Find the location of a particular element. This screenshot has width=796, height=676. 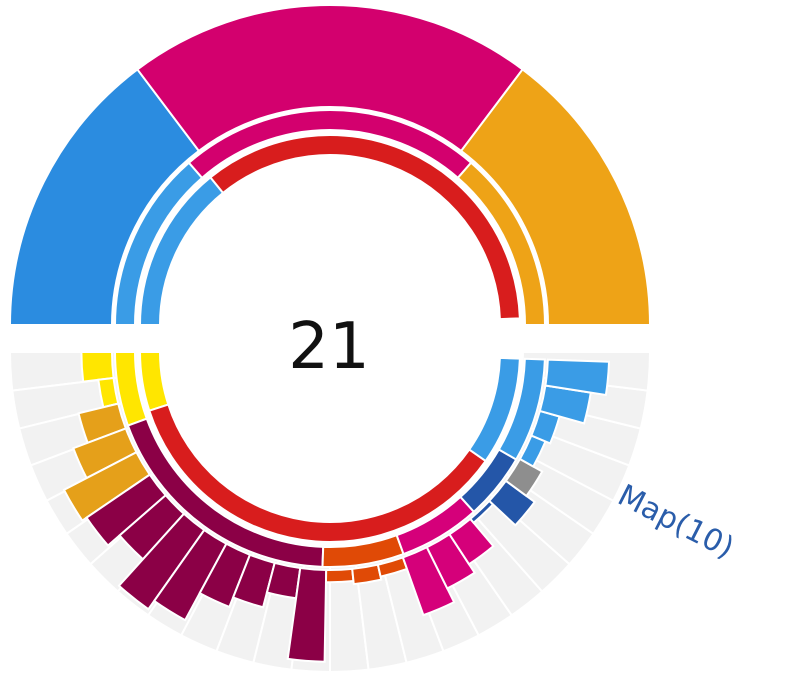

center-value: 21 is located at coordinates (329, 347).